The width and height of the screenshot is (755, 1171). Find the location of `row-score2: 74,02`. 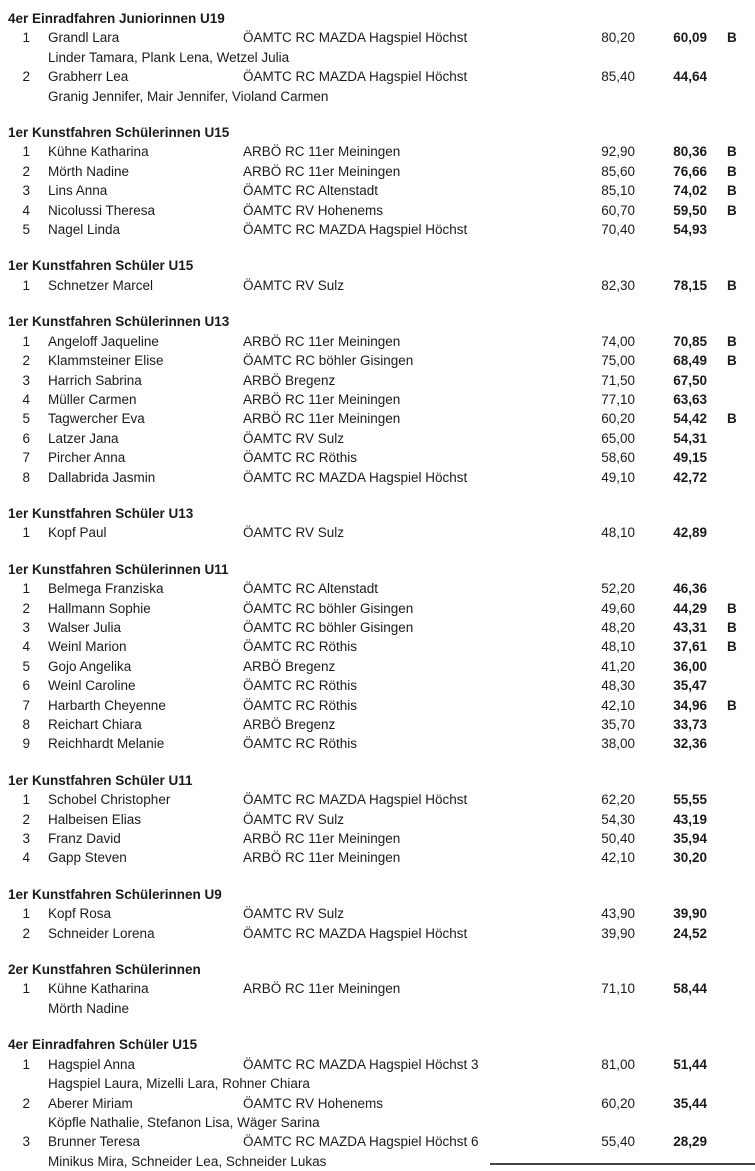

row-score2: 74,02 is located at coordinates (690, 191).